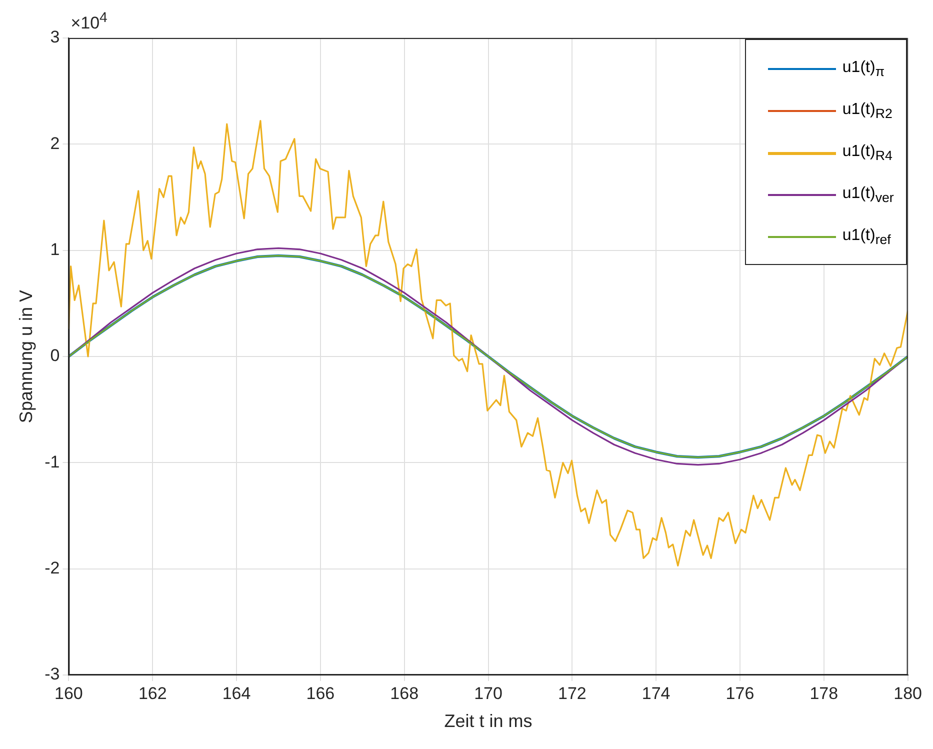 This screenshot has height=749, width=933. I want to click on legend-label: u1(t)$_{R4}$, so click(867, 153).